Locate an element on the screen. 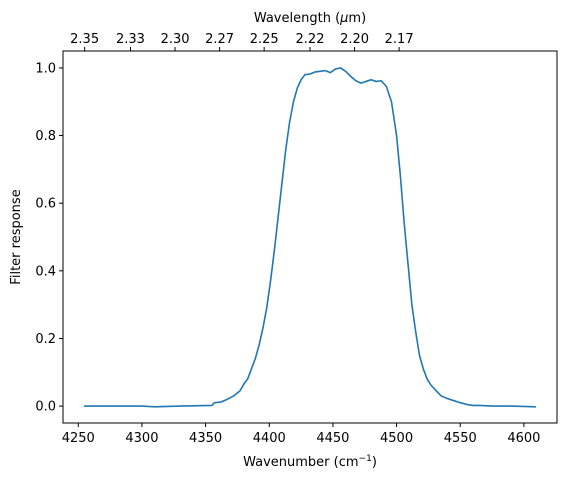 The image size is (567, 480). y-tick-label: 0.4 is located at coordinates (45, 271).